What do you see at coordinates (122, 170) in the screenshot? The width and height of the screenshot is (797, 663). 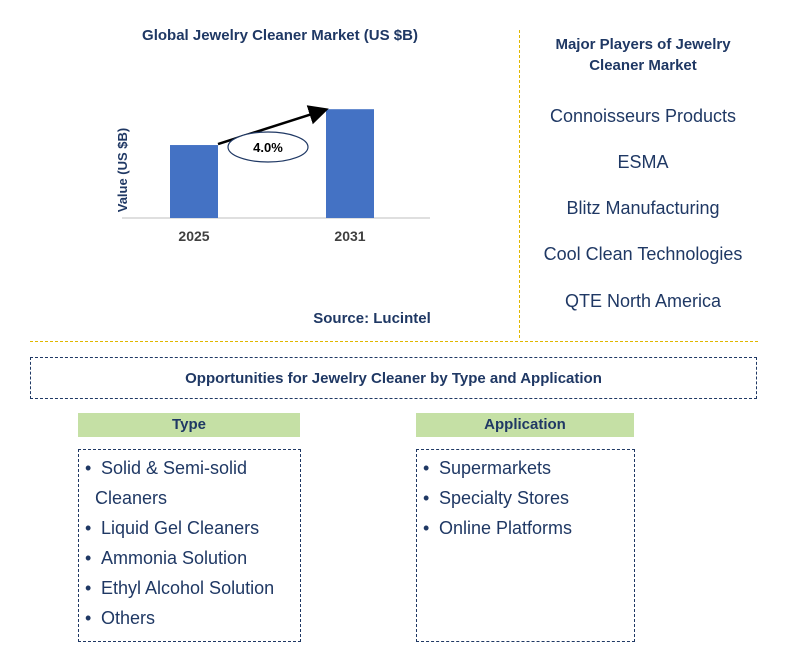 I see `y-axis-label: Value (US $B)` at bounding box center [122, 170].